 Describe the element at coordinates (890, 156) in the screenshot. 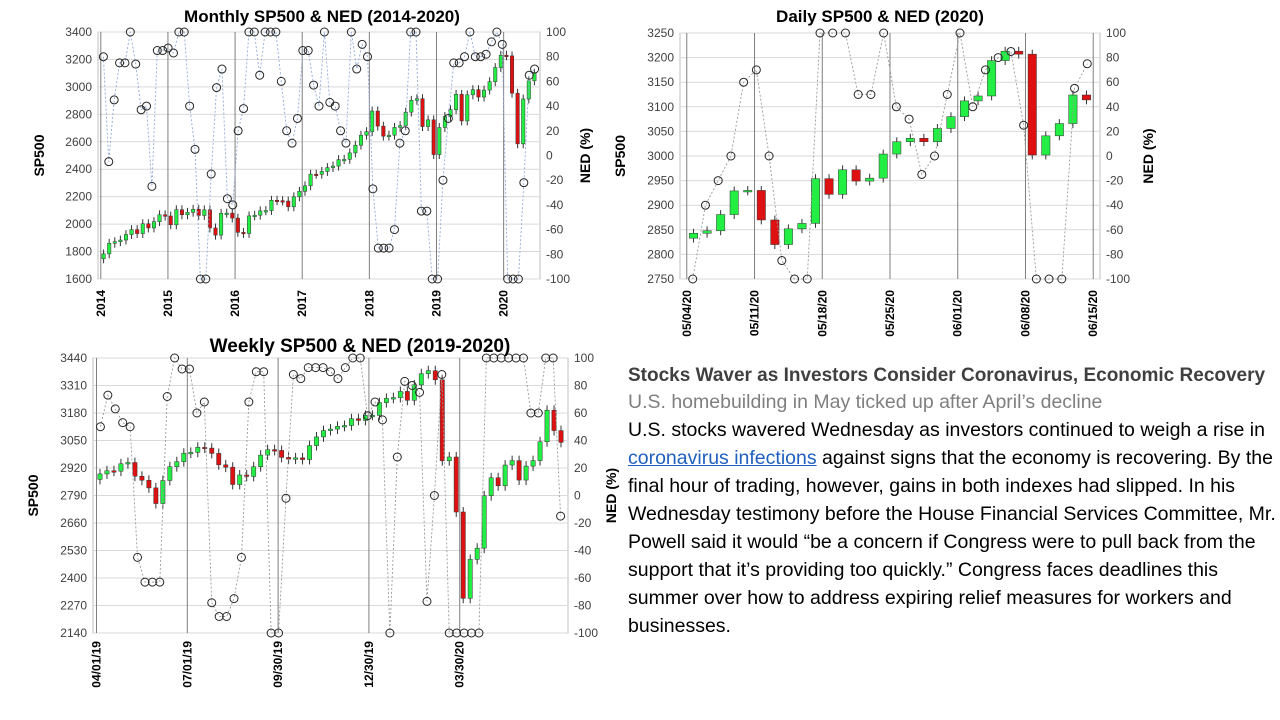

I see `chart2-ned-line` at that location.